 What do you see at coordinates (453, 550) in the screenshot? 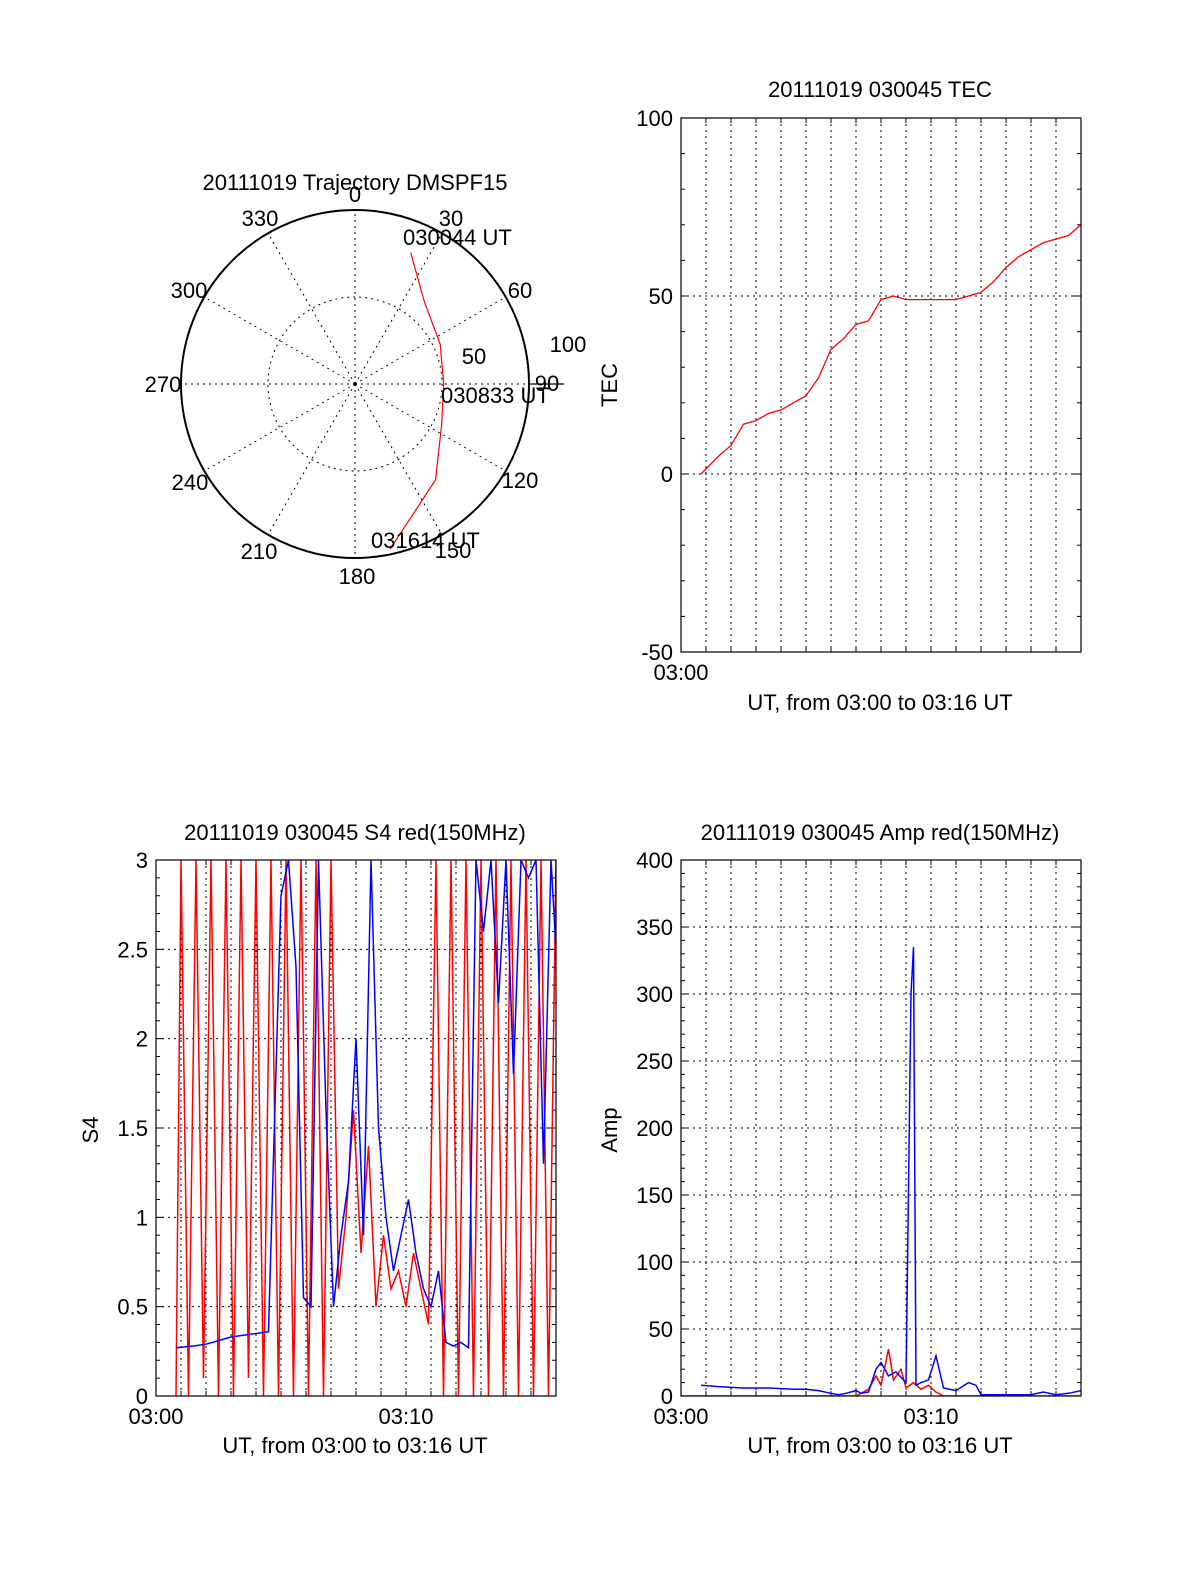
I see `polar-angle-label-150: 150` at bounding box center [453, 550].